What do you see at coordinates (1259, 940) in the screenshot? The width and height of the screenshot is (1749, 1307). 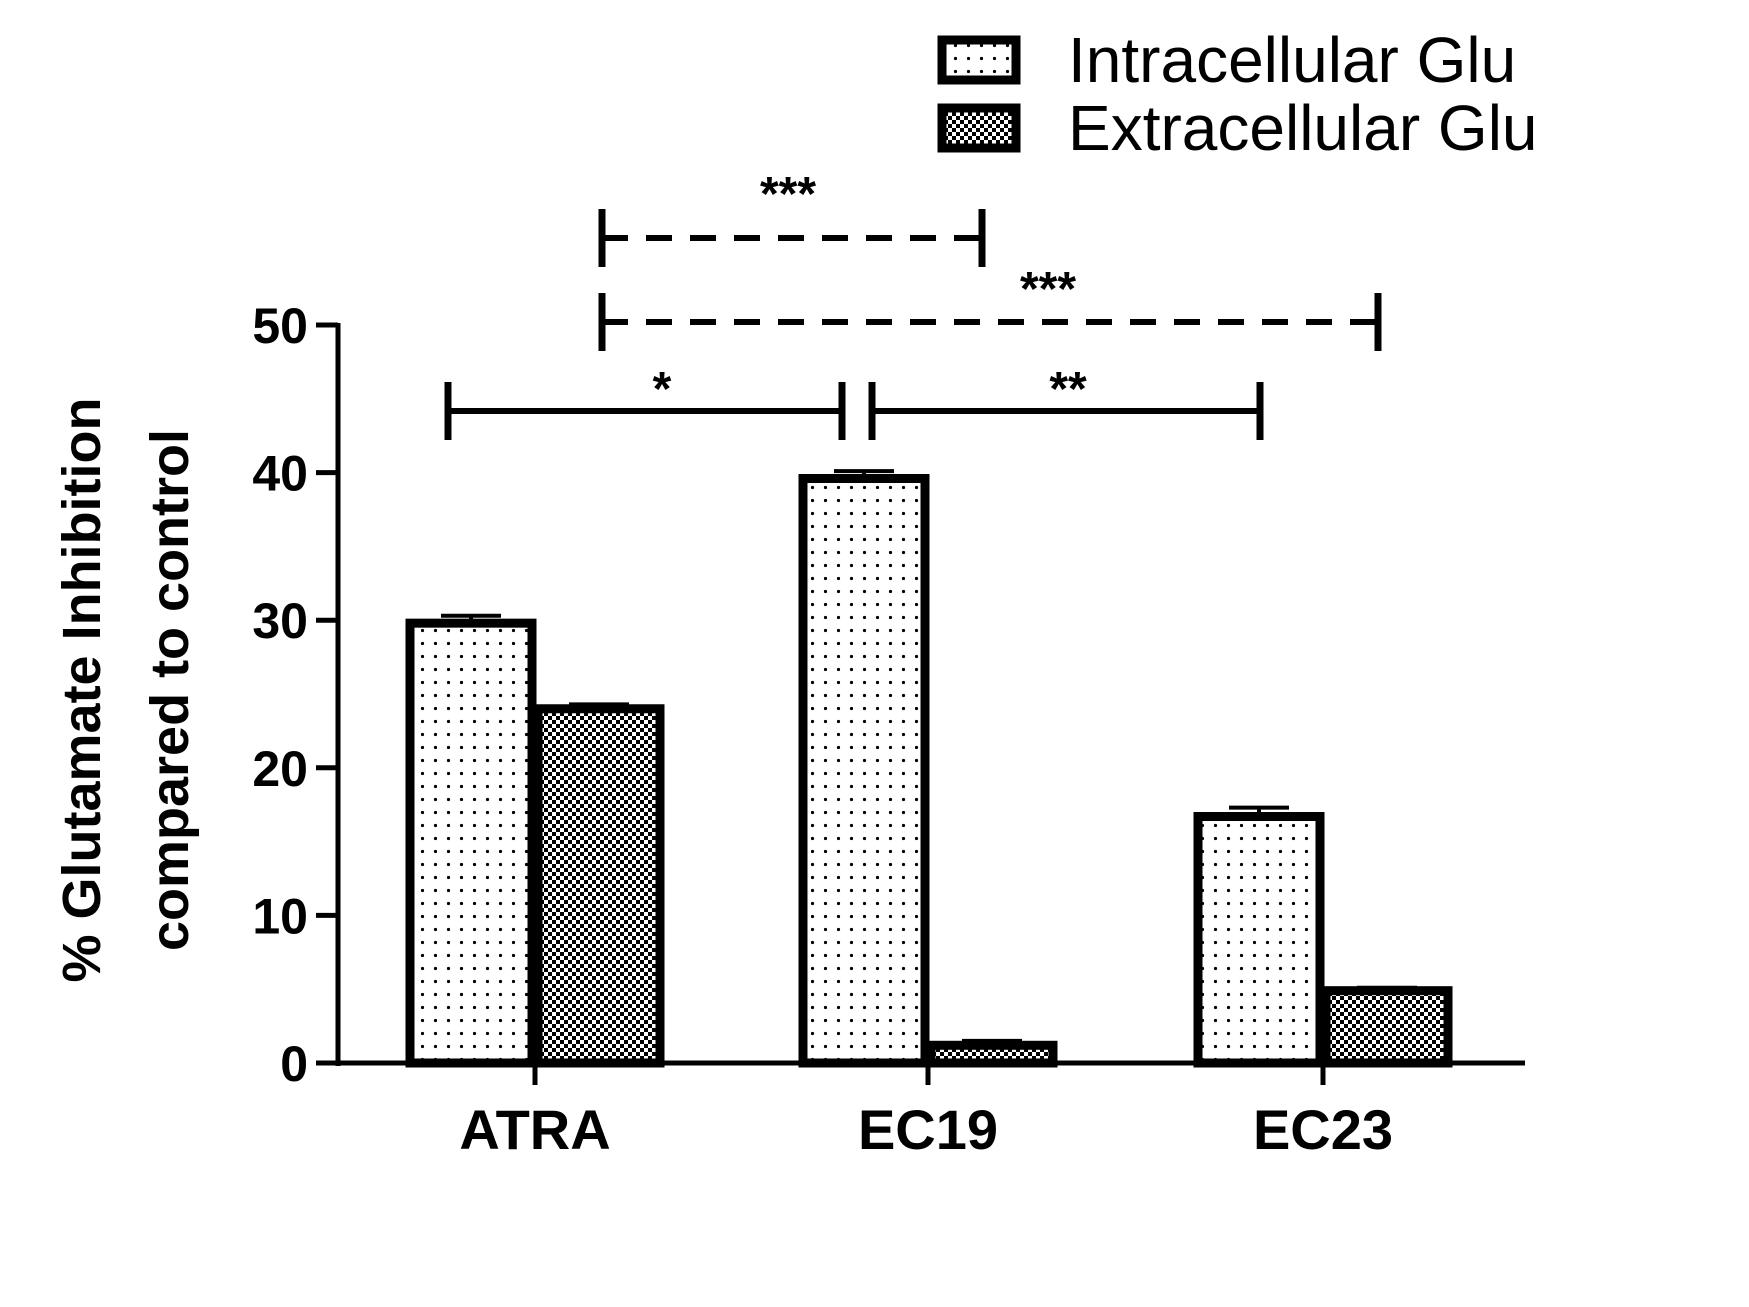 I see `bar-intracellular-glu-ec23` at bounding box center [1259, 940].